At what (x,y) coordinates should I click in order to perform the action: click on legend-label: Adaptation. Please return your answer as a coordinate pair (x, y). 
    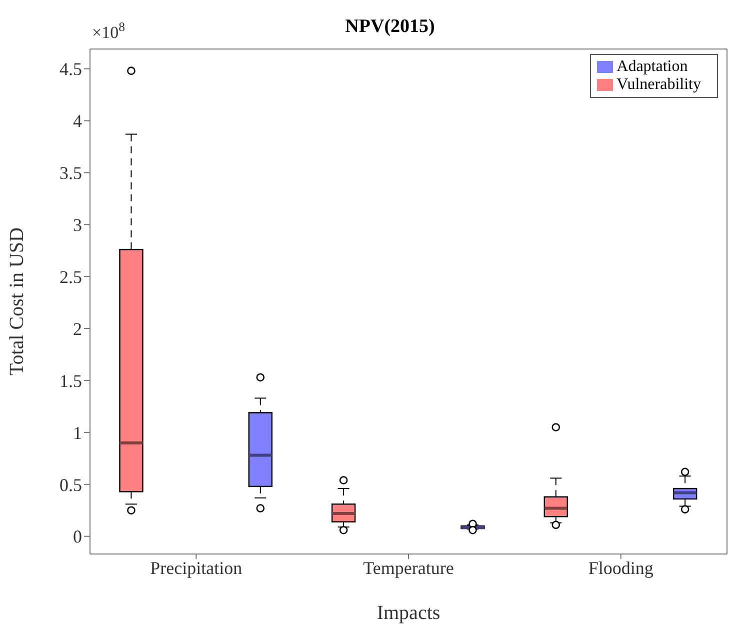
    Looking at the image, I should click on (652, 66).